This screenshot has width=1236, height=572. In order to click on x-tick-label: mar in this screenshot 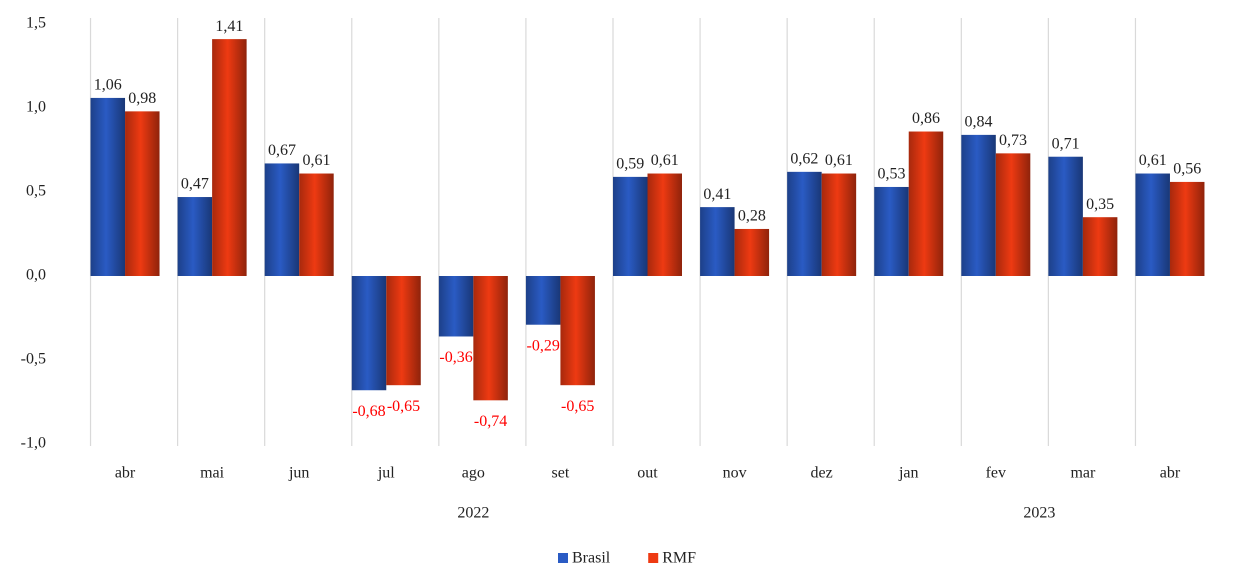, I will do `click(1083, 473)`.